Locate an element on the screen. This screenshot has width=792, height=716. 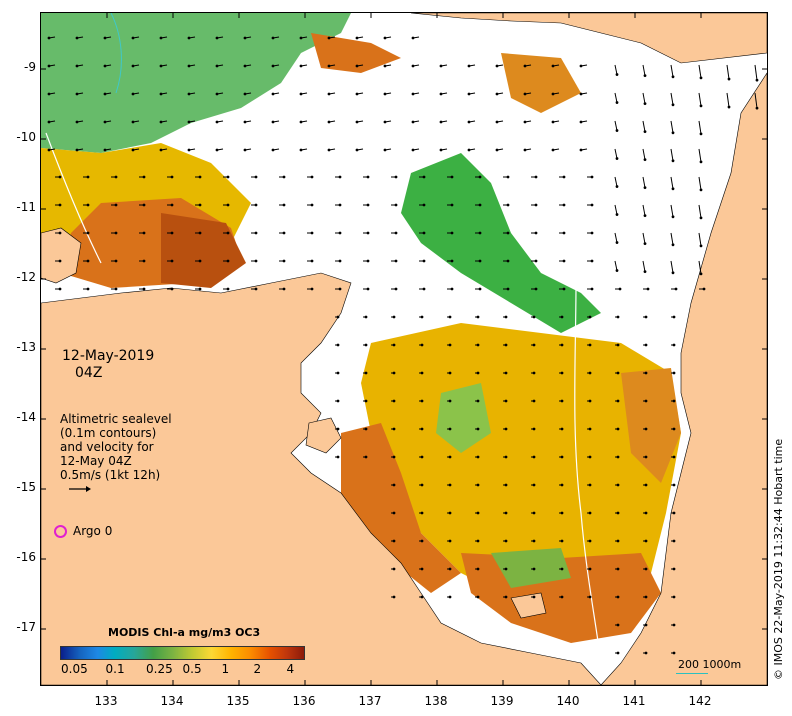
contour-line-west is located at coordinates (73, 198).